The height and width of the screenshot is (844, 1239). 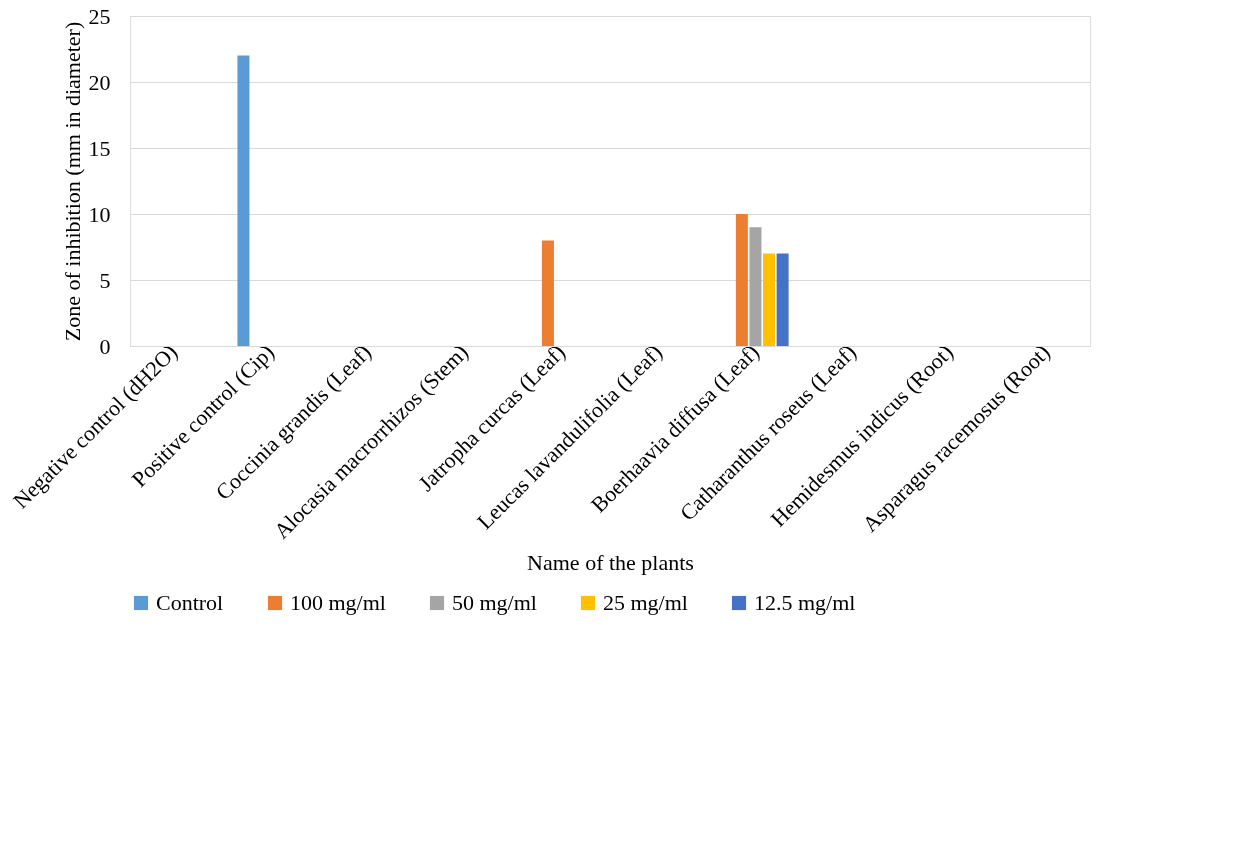 What do you see at coordinates (72, 181) in the screenshot?
I see `y-axis-title: Zone of inhibition (mm in diameter)` at bounding box center [72, 181].